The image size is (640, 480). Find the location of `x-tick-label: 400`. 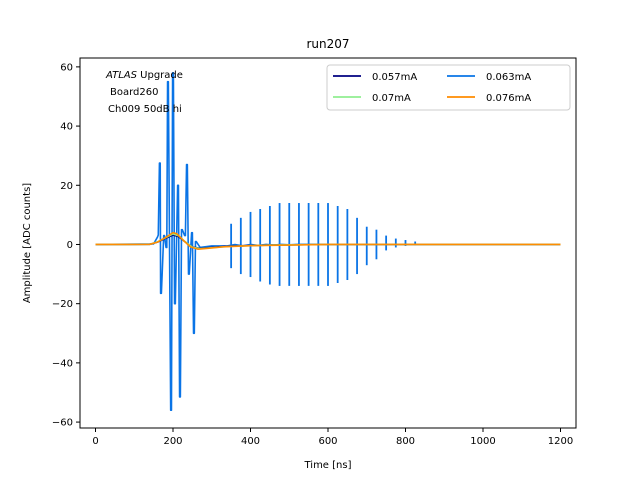

x-tick-label: 400 is located at coordinates (250, 441).